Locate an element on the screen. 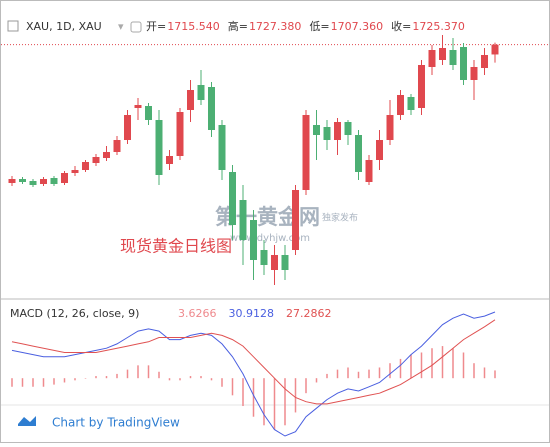  symbol: XAU, 1D, XAU is located at coordinates (64, 26).